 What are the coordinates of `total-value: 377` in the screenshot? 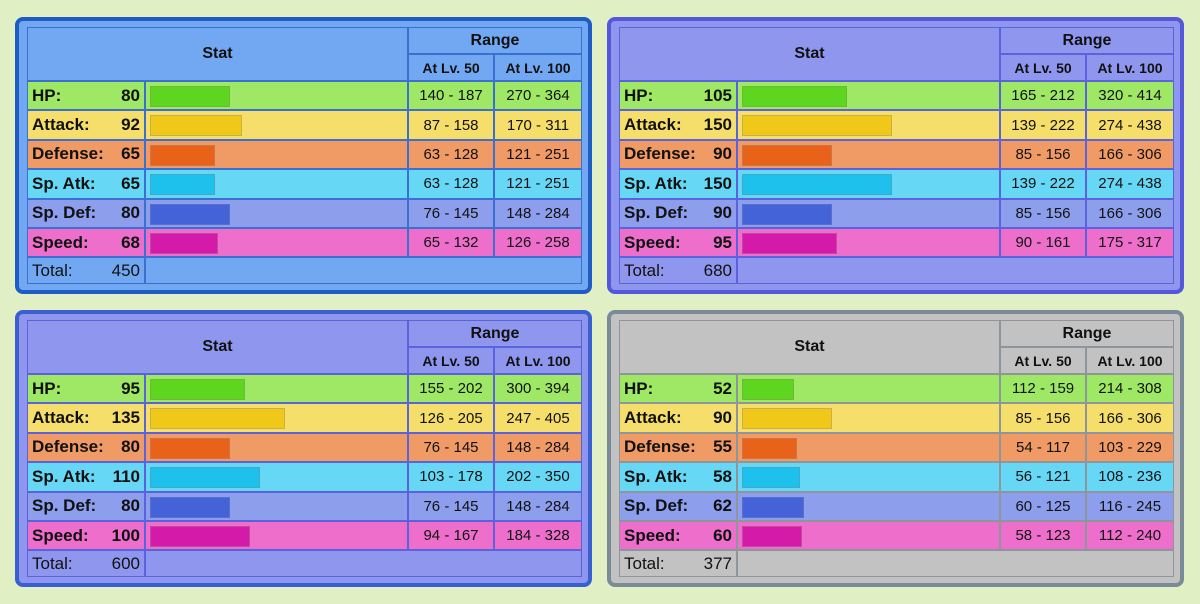 It's located at (717, 563).